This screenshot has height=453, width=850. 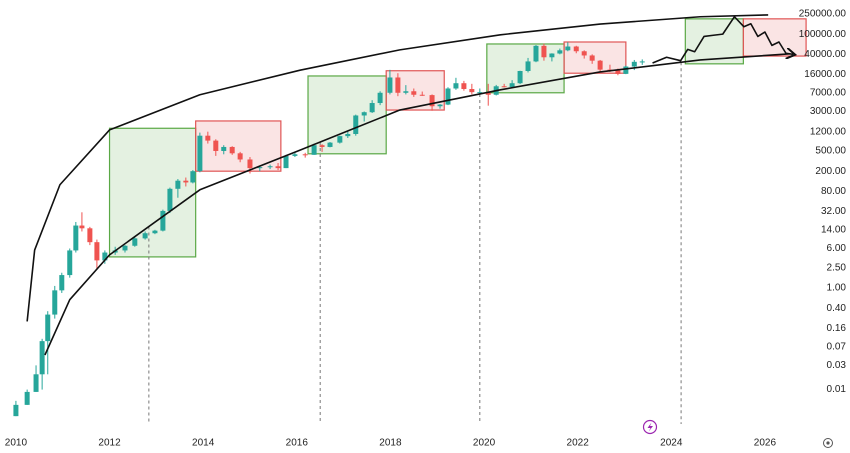 What do you see at coordinates (837, 288) in the screenshot?
I see `y-tick-label: 1.00` at bounding box center [837, 288].